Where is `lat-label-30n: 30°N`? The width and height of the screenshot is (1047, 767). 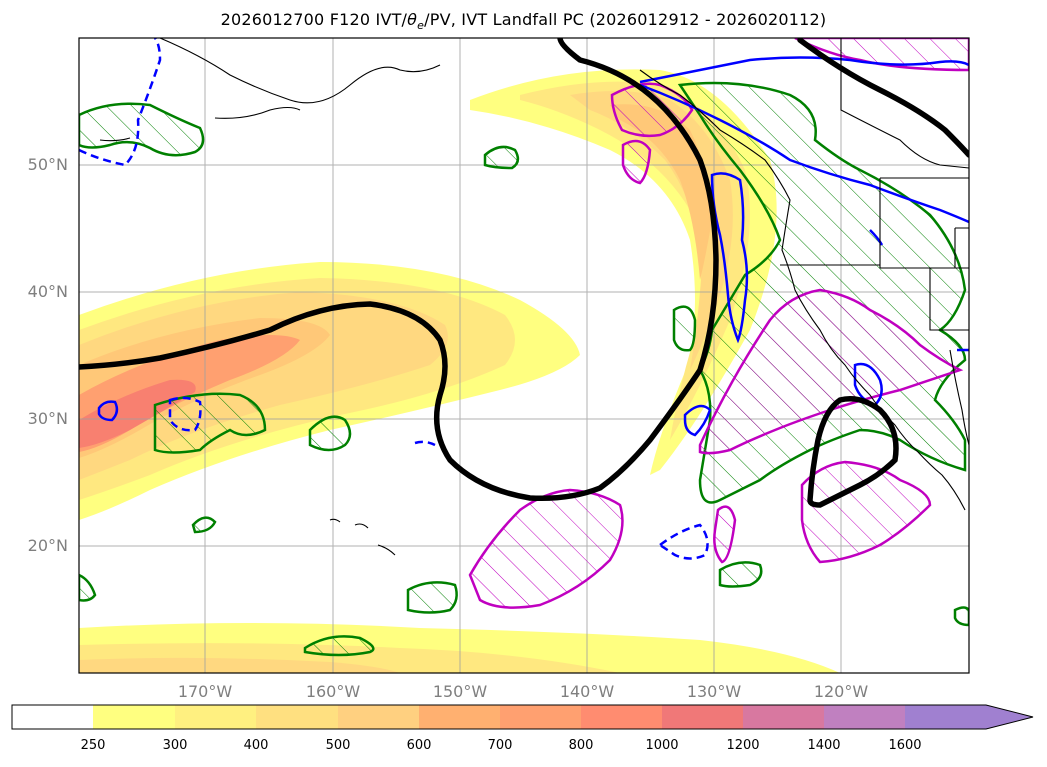
lat-label-30n: 30°N is located at coordinates (47, 418).